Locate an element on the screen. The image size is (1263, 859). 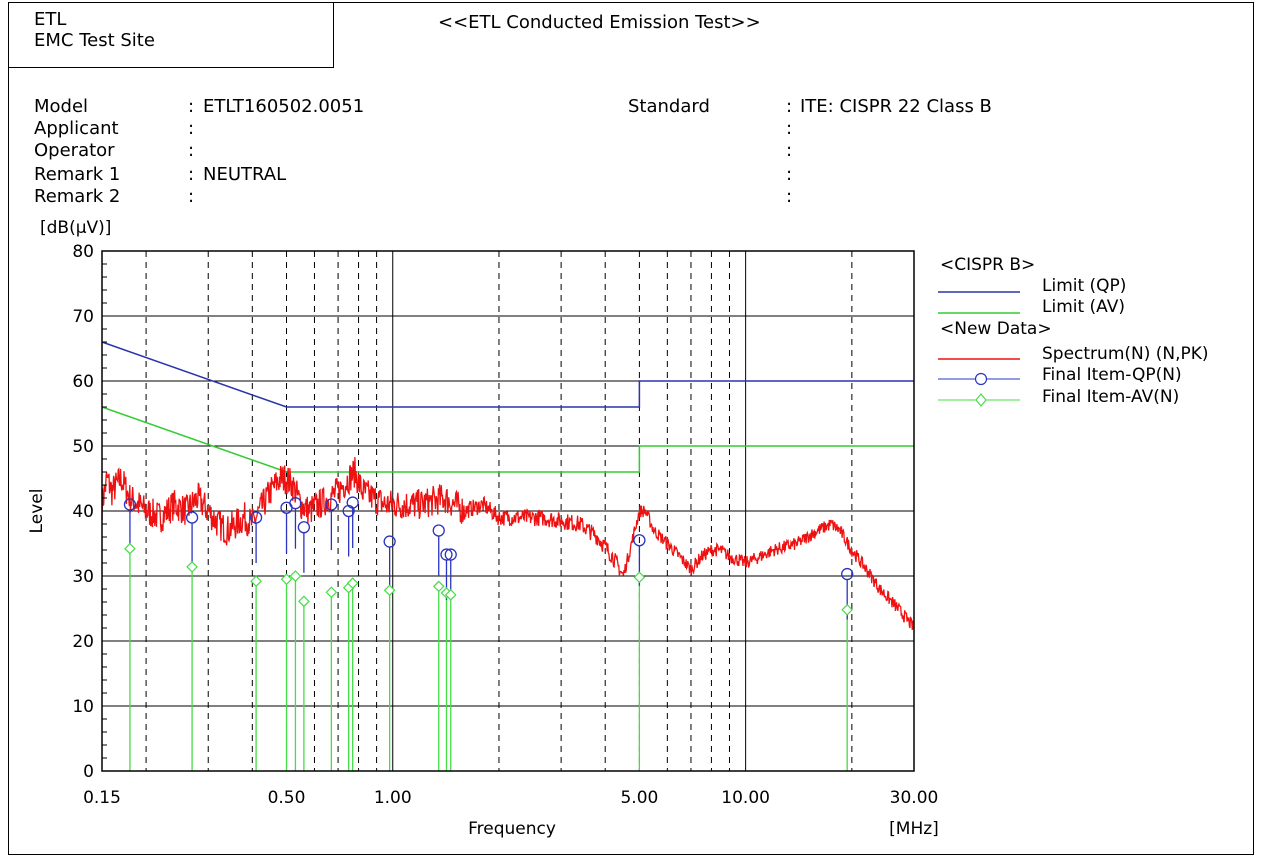
legend-final-qp: Final Item-QP(N) is located at coordinates (1112, 375).